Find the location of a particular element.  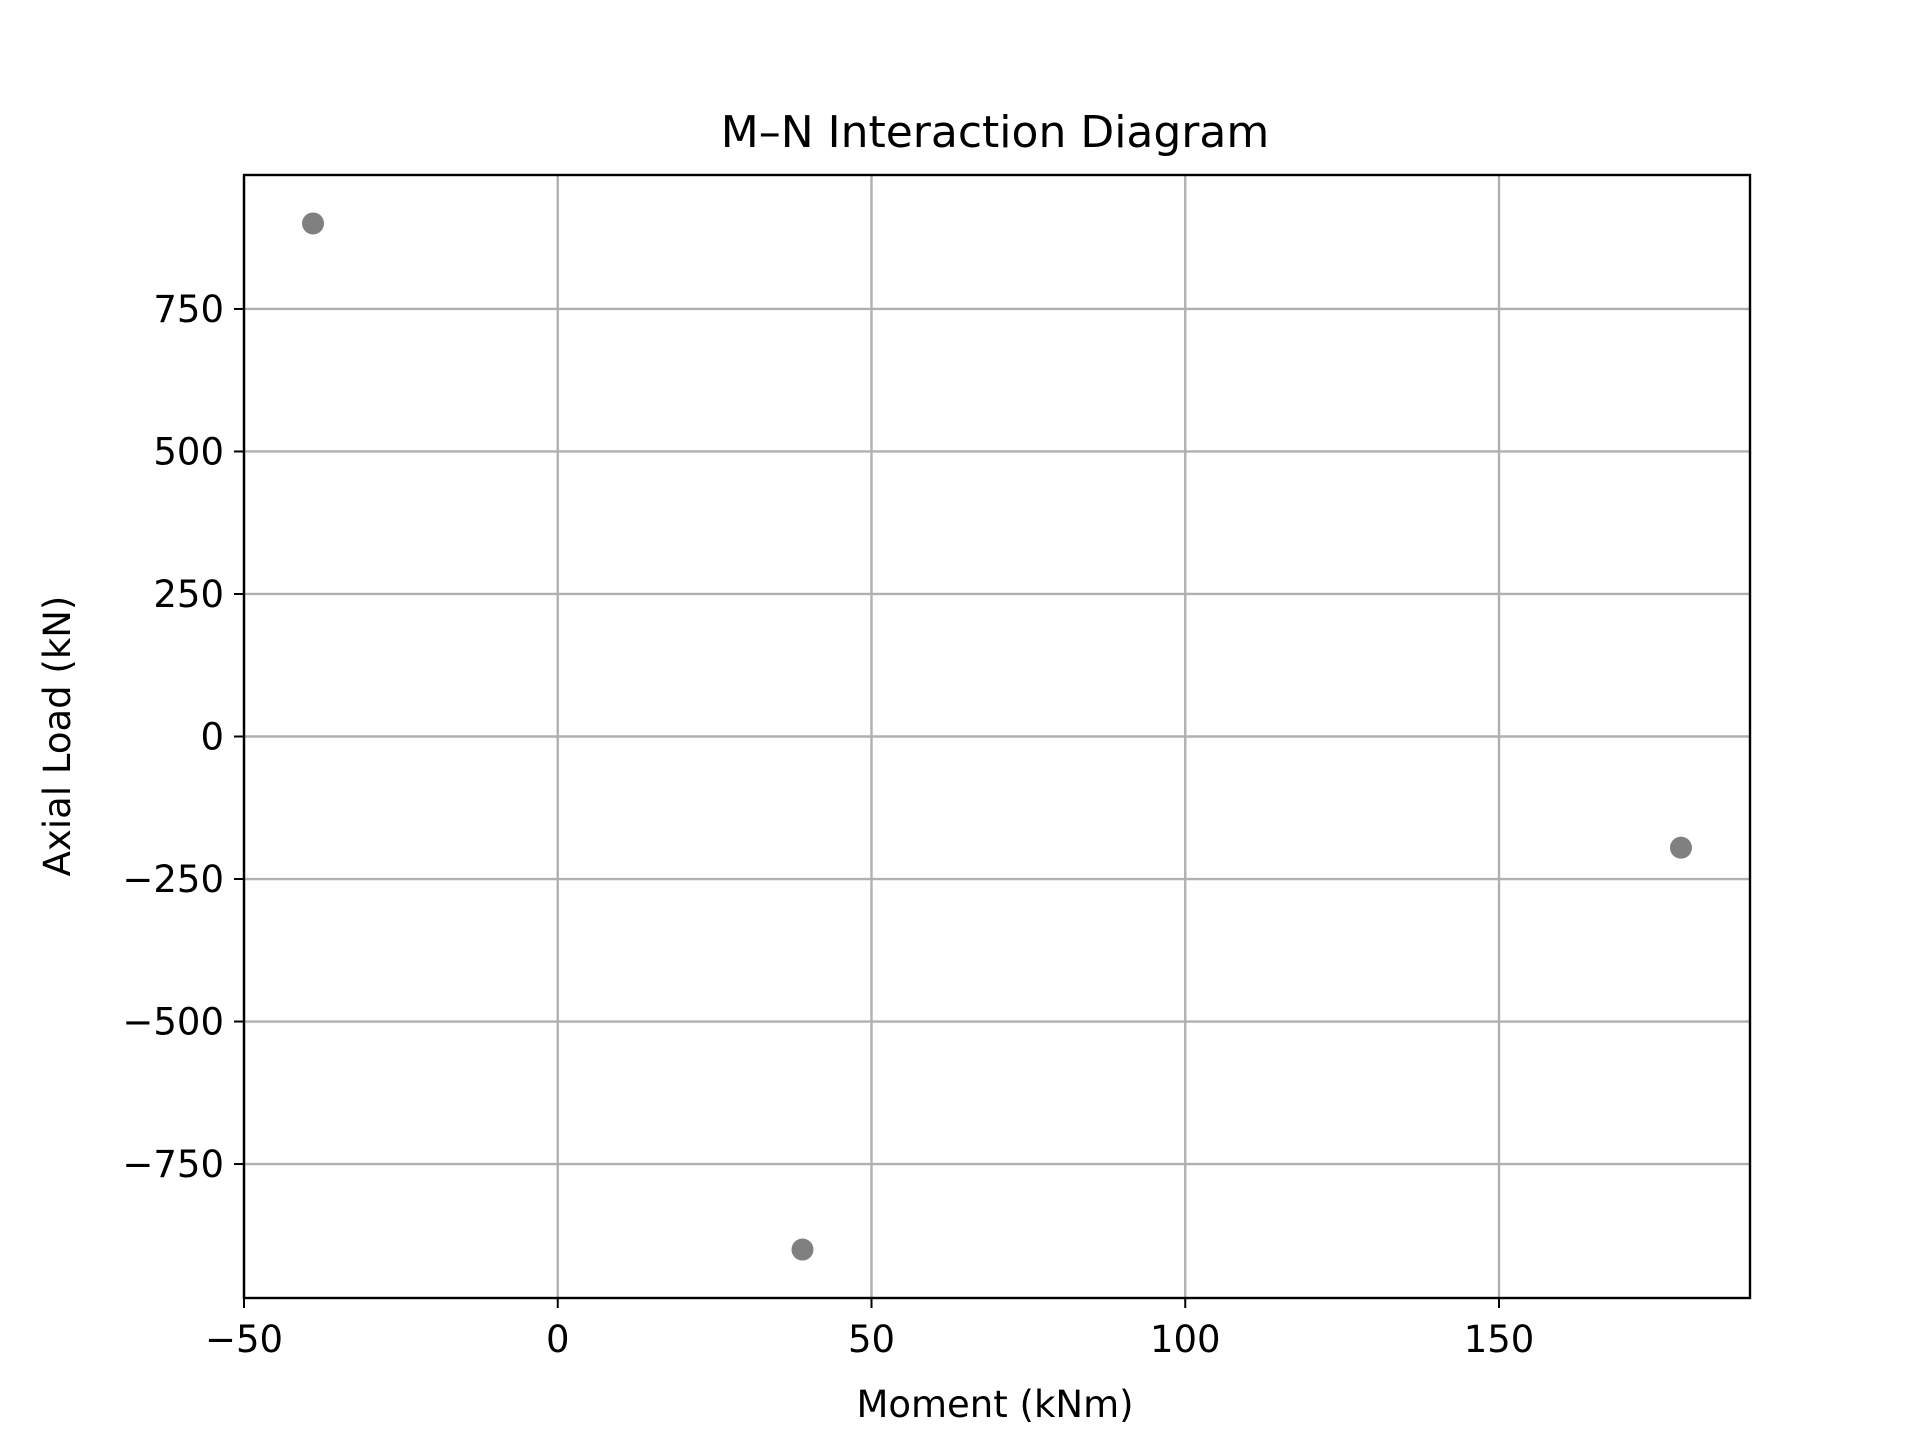

y-tick-label: 750 is located at coordinates (188, 309).